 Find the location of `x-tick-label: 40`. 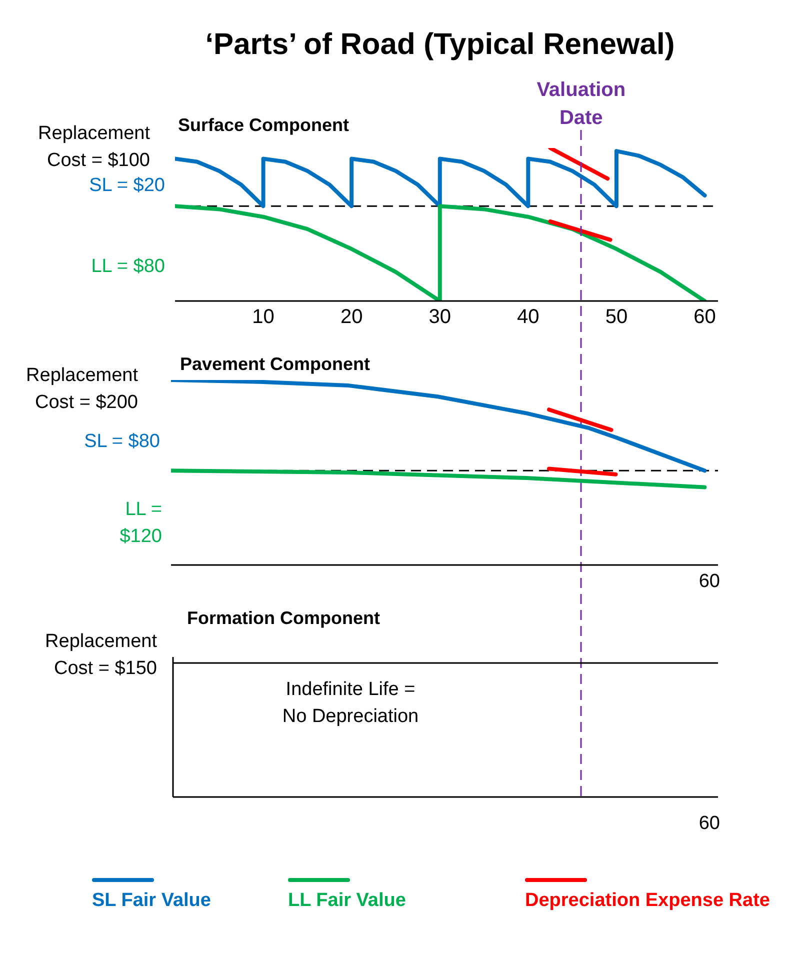

x-tick-label: 40 is located at coordinates (528, 317).